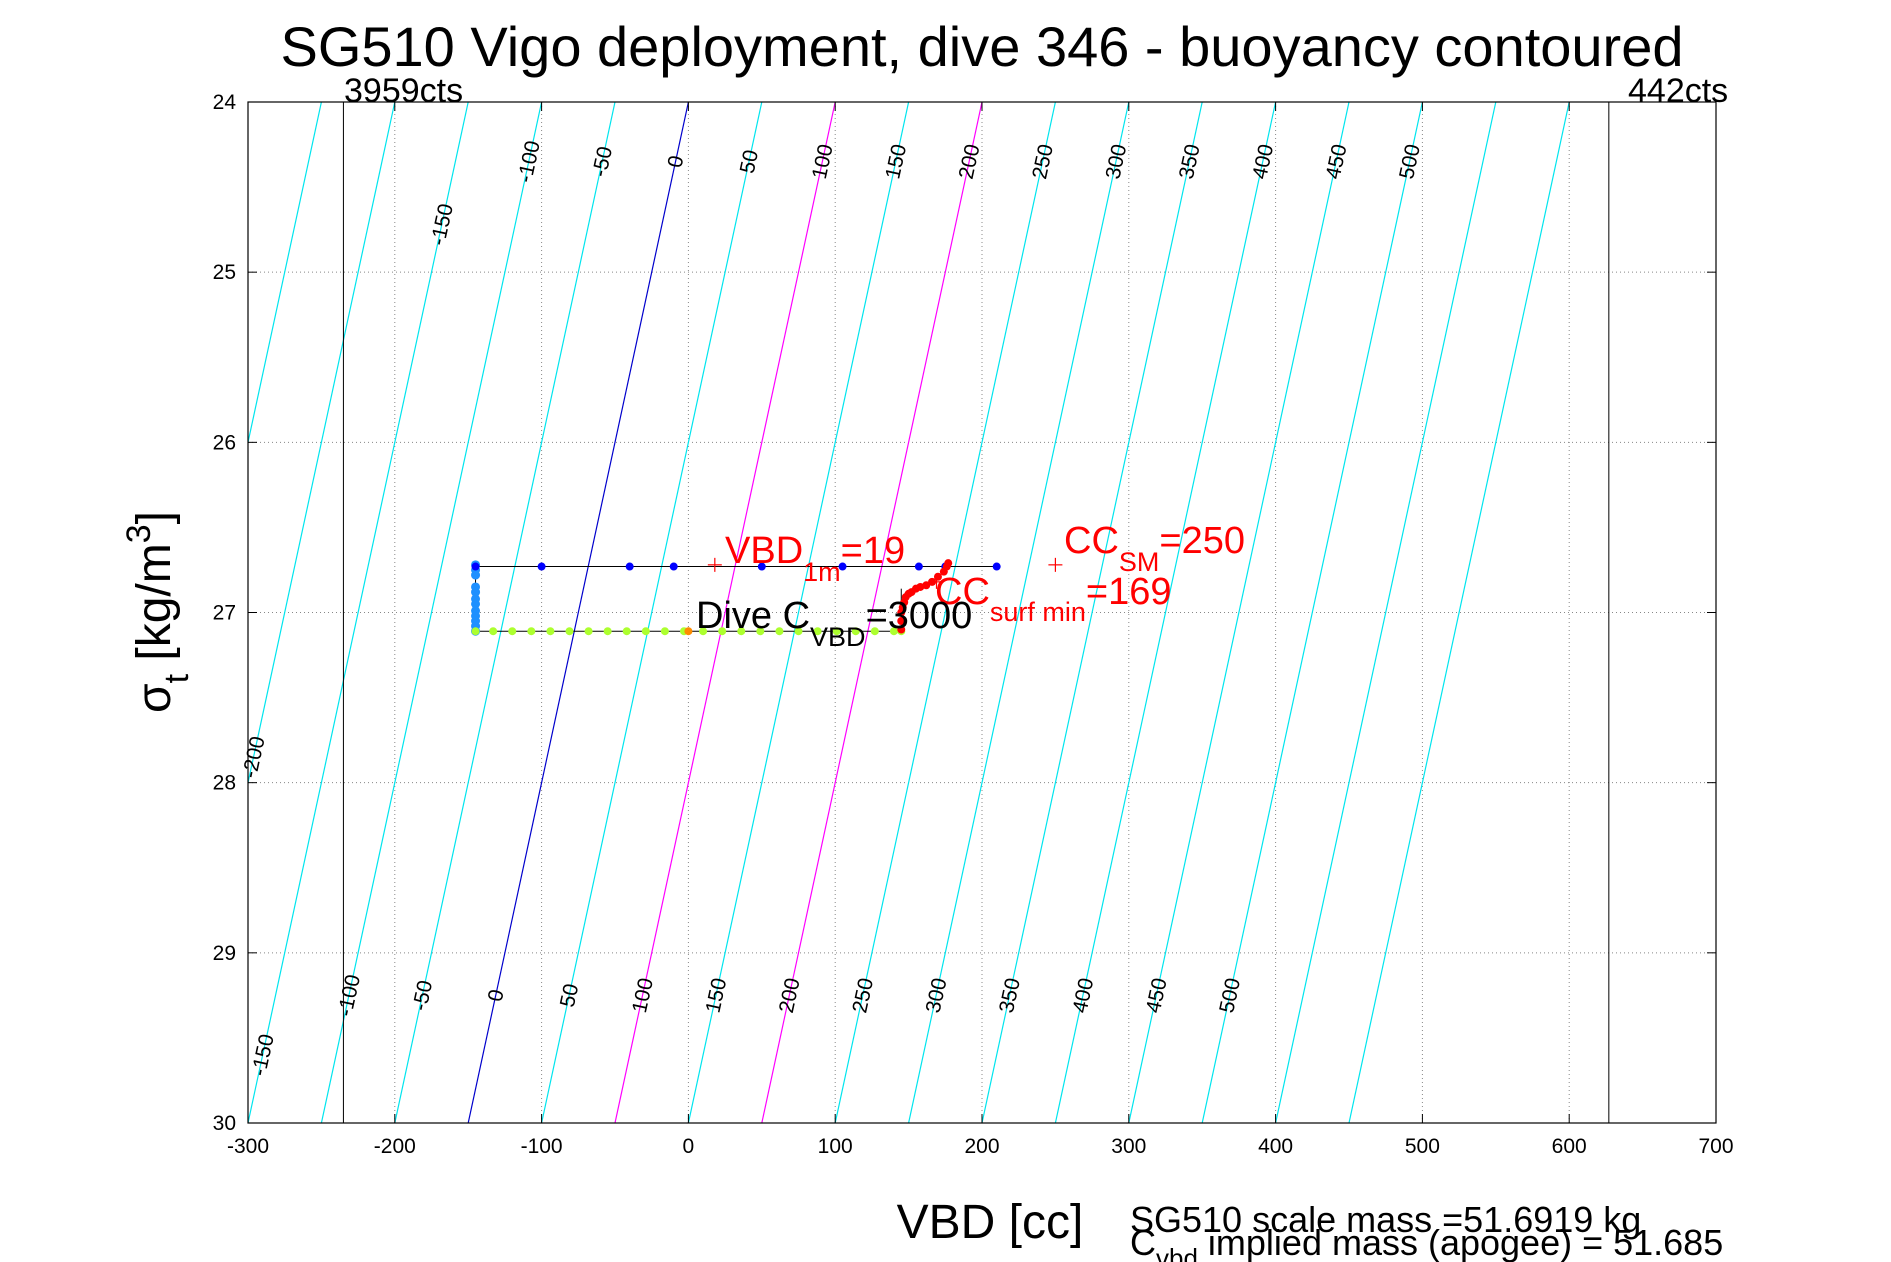 Image resolution: width=1891 pixels, height=1262 pixels. What do you see at coordinates (1083, 995) in the screenshot?
I see `contour-label-bottom: 400` at bounding box center [1083, 995].